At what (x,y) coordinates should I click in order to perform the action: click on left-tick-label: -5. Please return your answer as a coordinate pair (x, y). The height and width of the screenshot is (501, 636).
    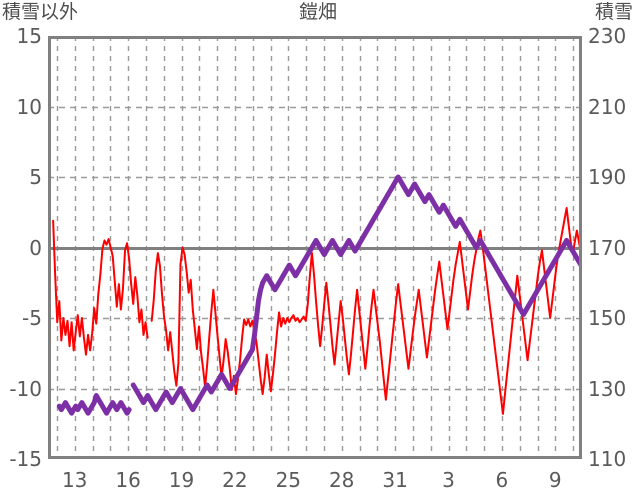
    Looking at the image, I should click on (32, 318).